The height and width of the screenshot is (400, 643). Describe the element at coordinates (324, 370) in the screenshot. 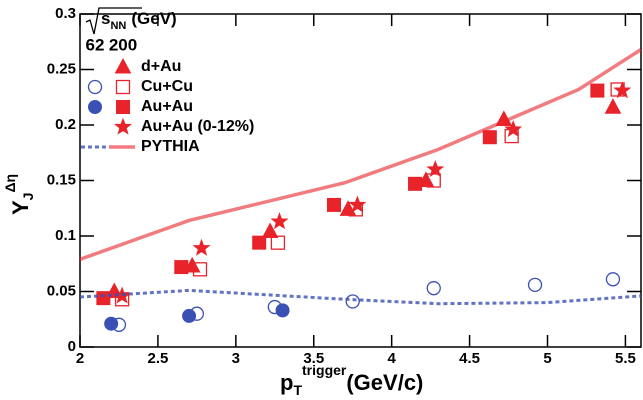

I see `x-label-sup: trigger` at that location.